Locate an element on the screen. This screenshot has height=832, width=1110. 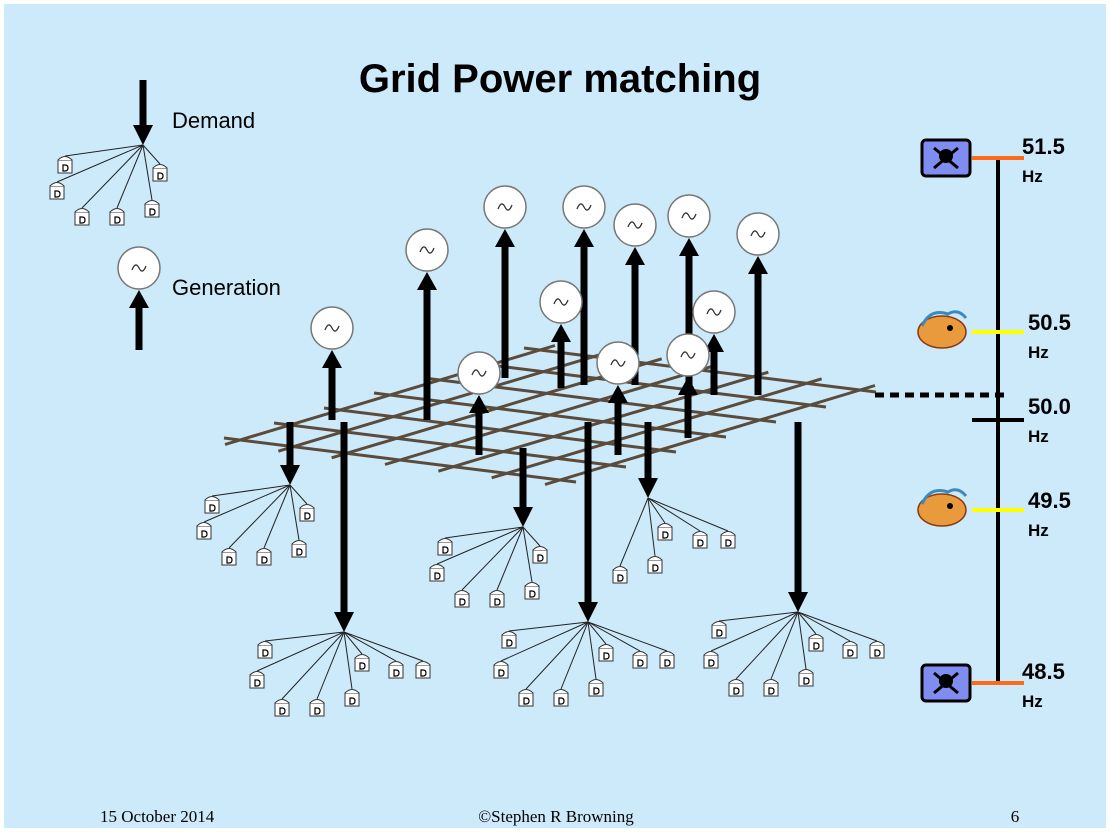
frequency-value: 49.5 is located at coordinates (1049, 500).